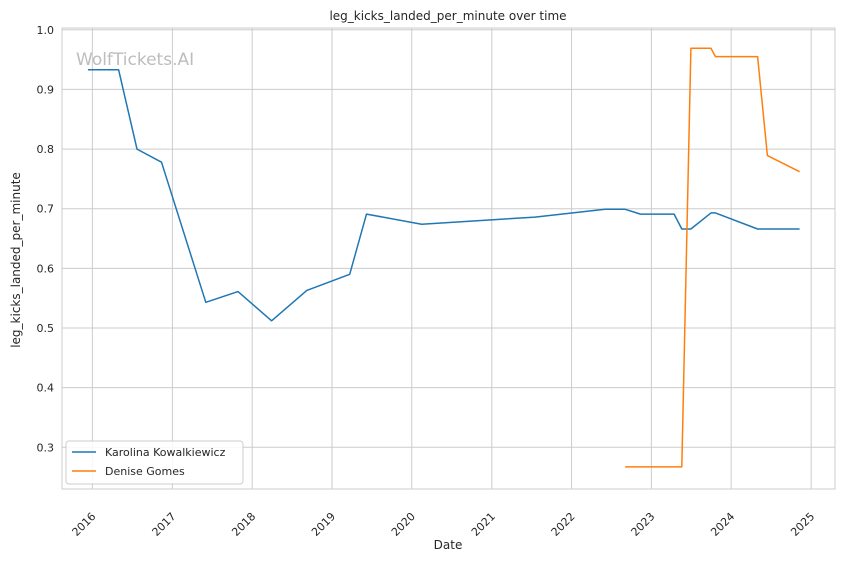 This screenshot has height=561, width=844. What do you see at coordinates (46, 209) in the screenshot?
I see `y-tick-label: 0.7` at bounding box center [46, 209].